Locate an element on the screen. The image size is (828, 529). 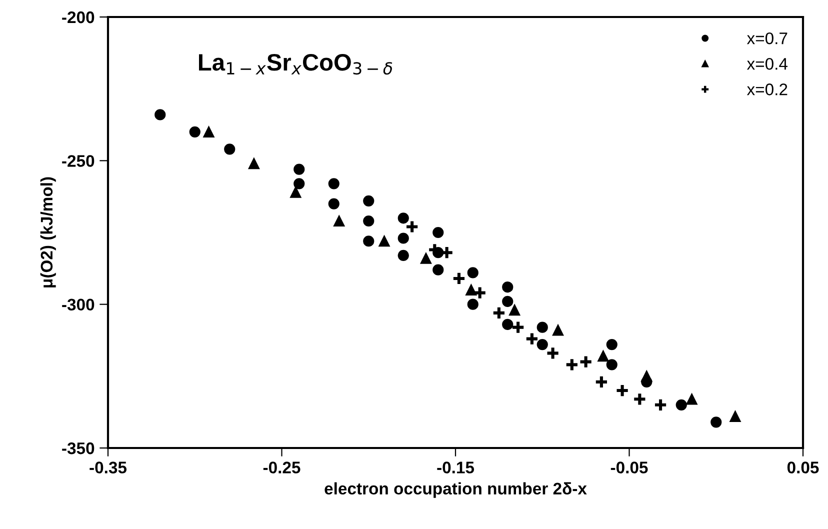
y-tick-label: -250 is located at coordinates (78, 161).